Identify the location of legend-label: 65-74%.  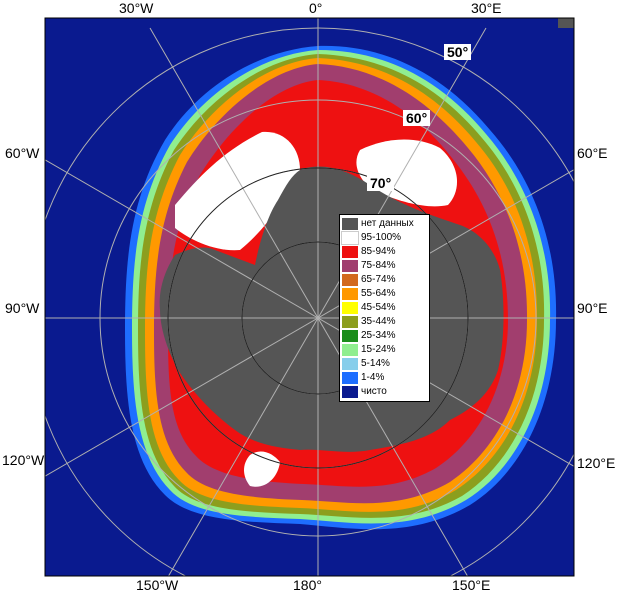
(378, 279).